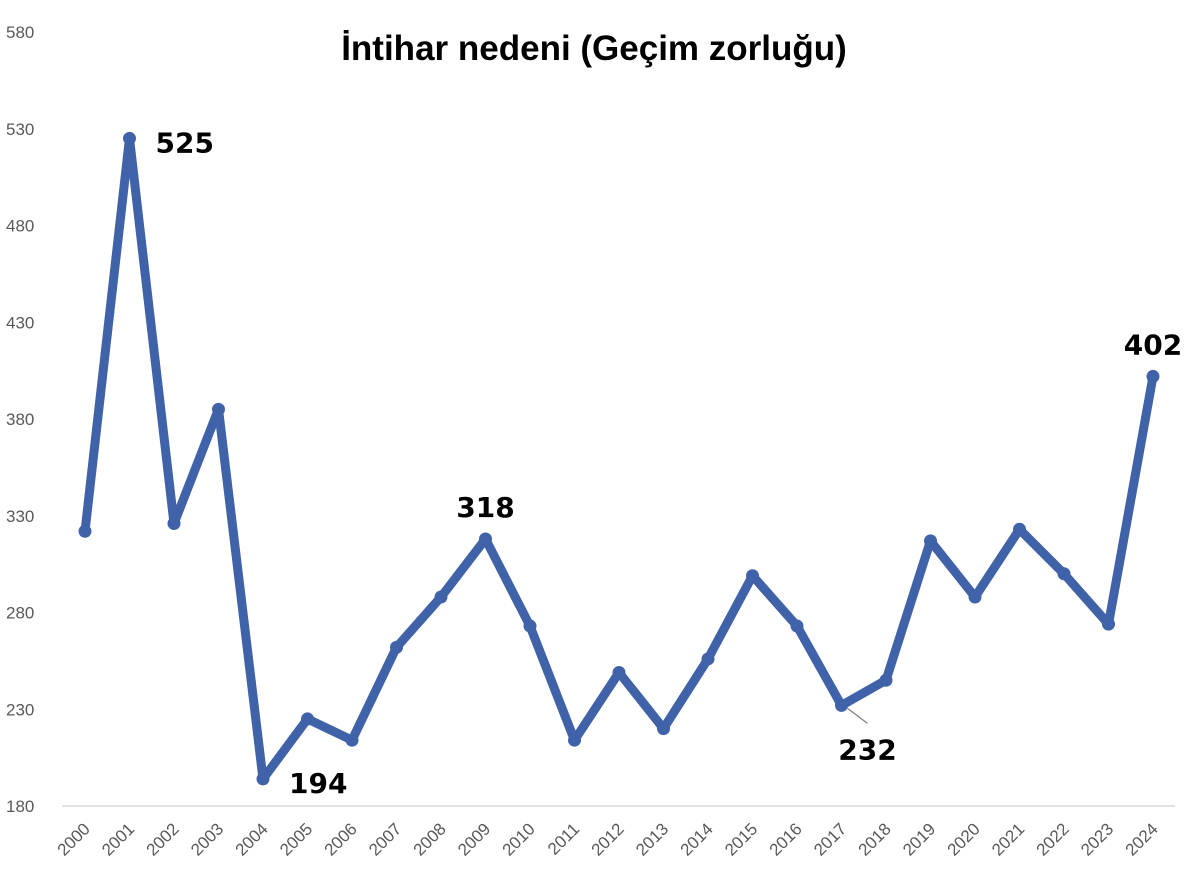 The width and height of the screenshot is (1200, 894). I want to click on y-tick-label: 530, so click(20, 129).